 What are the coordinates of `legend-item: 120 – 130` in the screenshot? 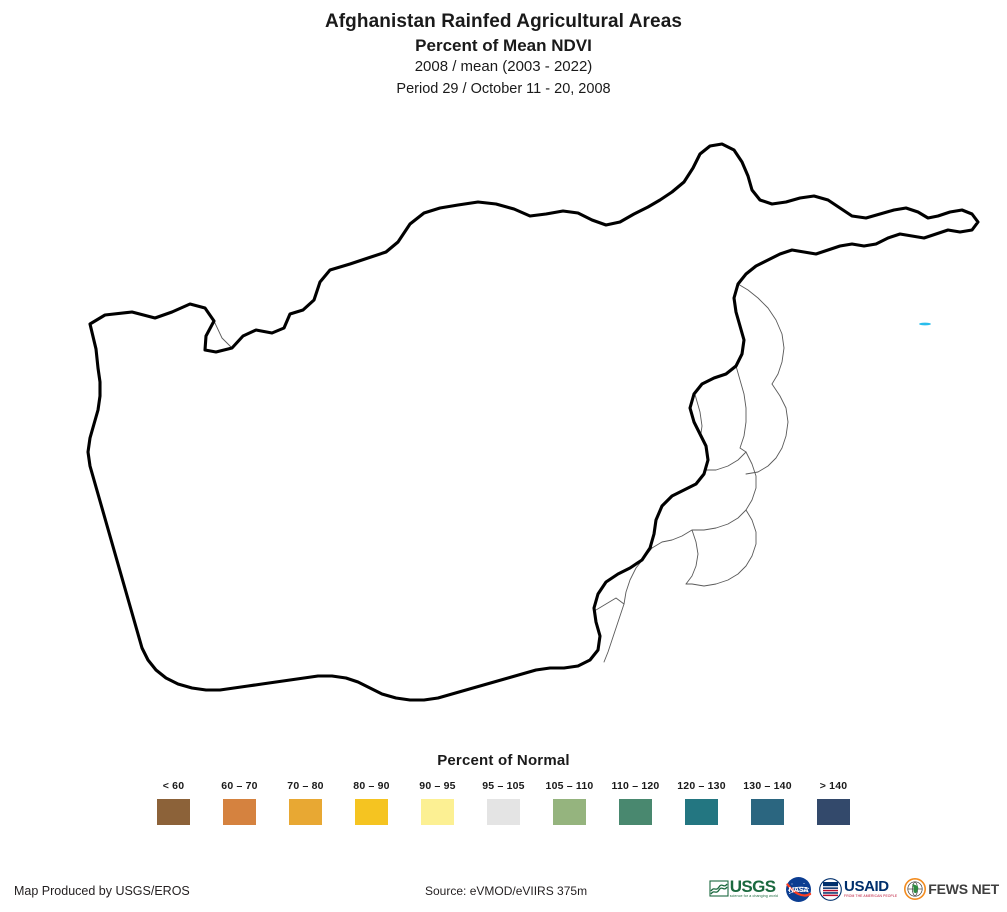 It's located at (702, 802).